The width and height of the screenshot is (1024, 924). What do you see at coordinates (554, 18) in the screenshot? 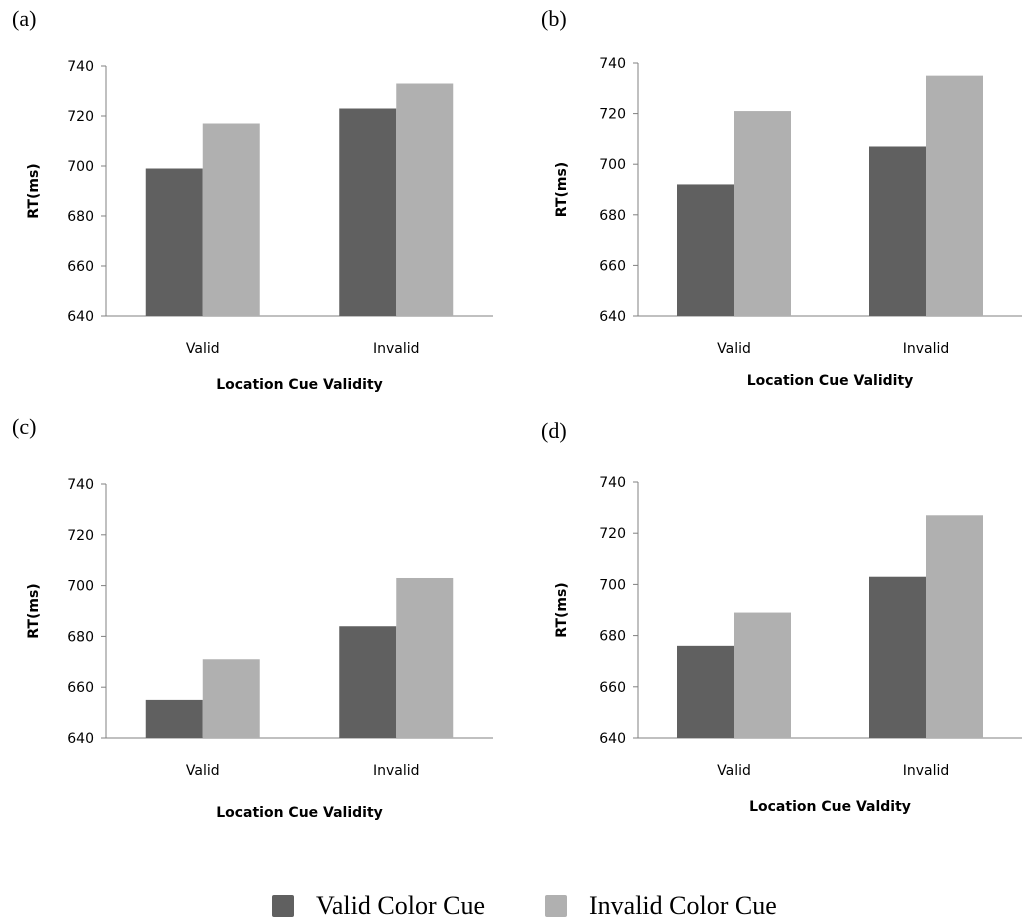
I see `panel-label-b: (b)` at bounding box center [554, 18].